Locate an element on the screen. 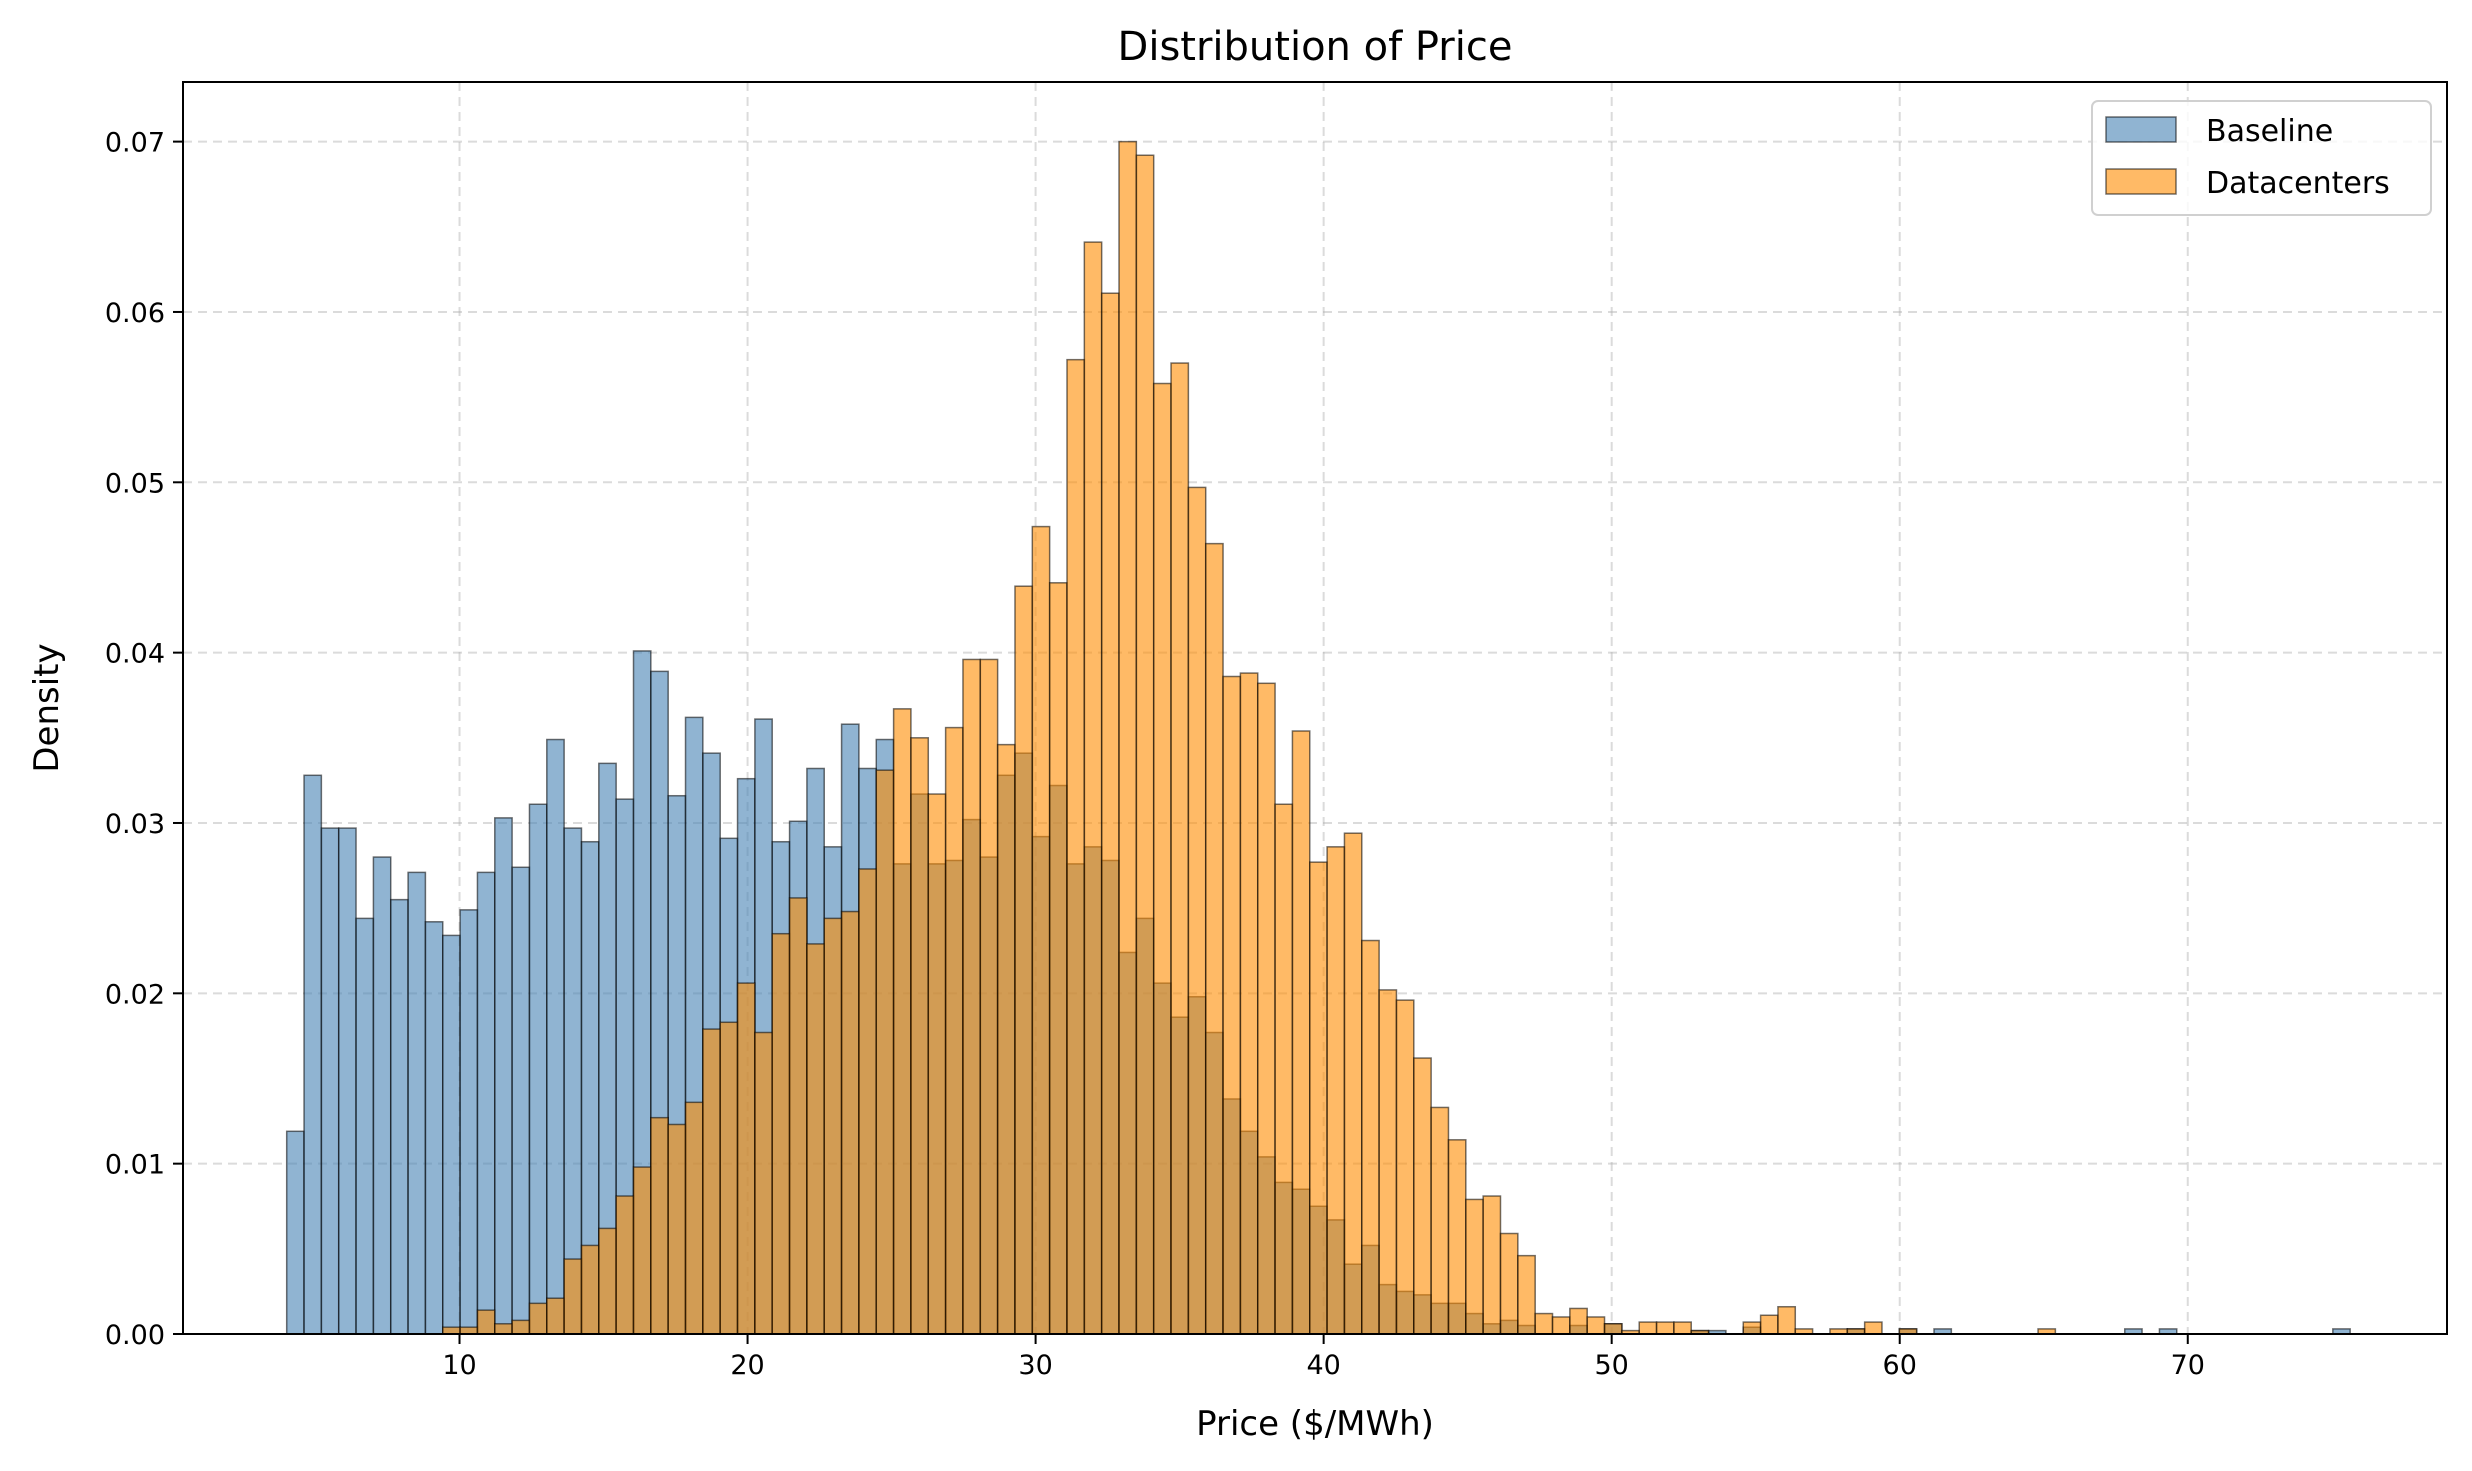 Image resolution: width=2472 pixels, height=1471 pixels. legend-label-baseline: Baseline is located at coordinates (2269, 131).